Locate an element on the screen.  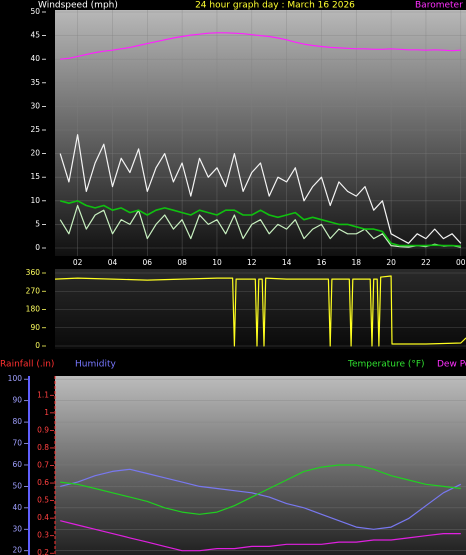
y-tick-label: 25 is located at coordinates (35, 129).